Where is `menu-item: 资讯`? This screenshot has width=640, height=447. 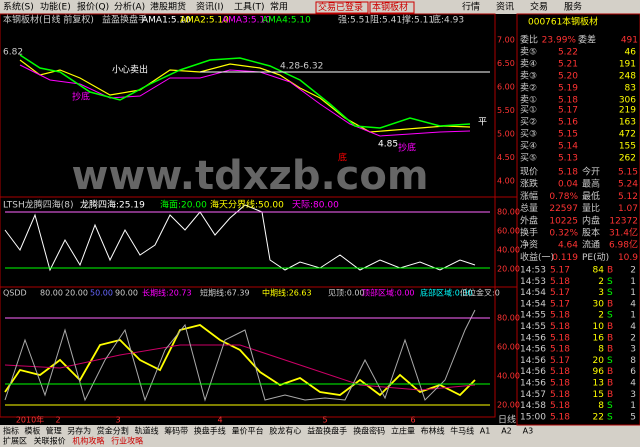 menu-item: 资讯 is located at coordinates (505, 7).